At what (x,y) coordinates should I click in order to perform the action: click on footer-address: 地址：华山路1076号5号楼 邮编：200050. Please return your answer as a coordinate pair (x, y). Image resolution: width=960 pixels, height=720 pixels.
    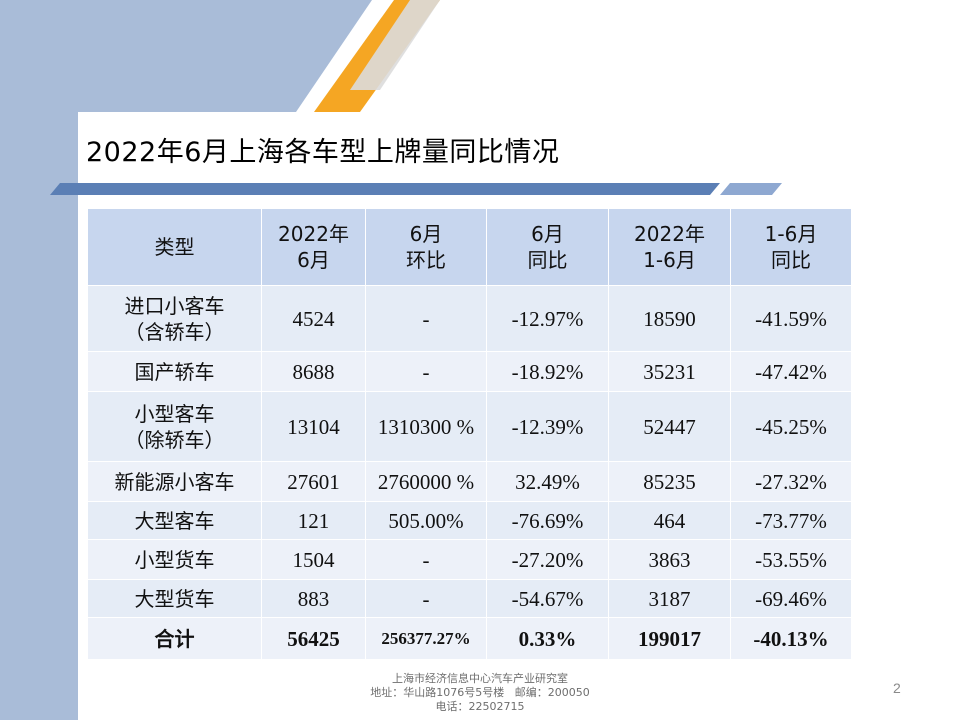
    Looking at the image, I should click on (480, 692).